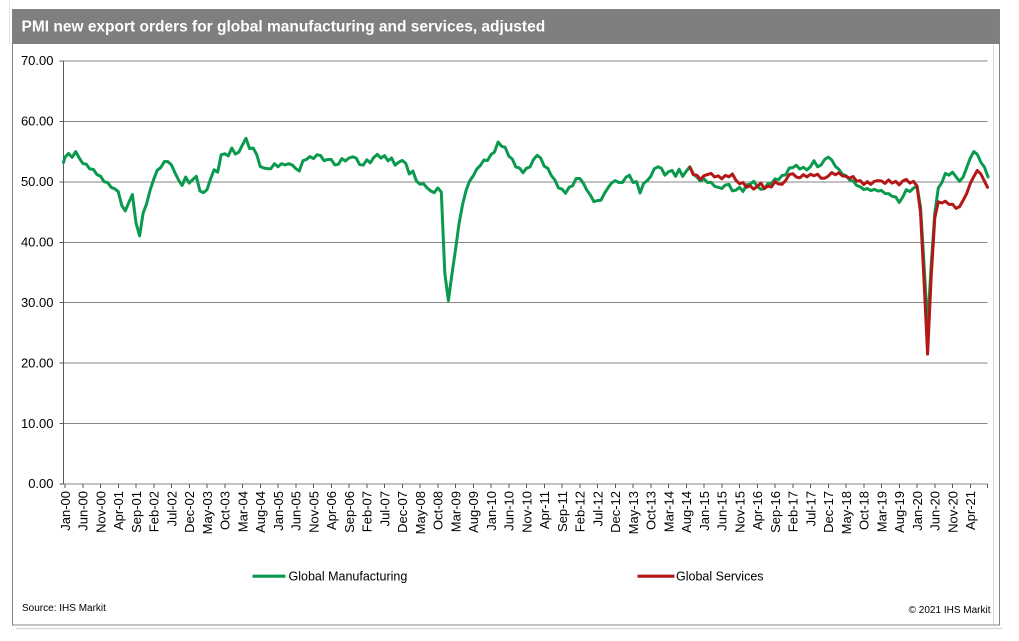  I want to click on svg-text: Jun-20, so click(935, 511).